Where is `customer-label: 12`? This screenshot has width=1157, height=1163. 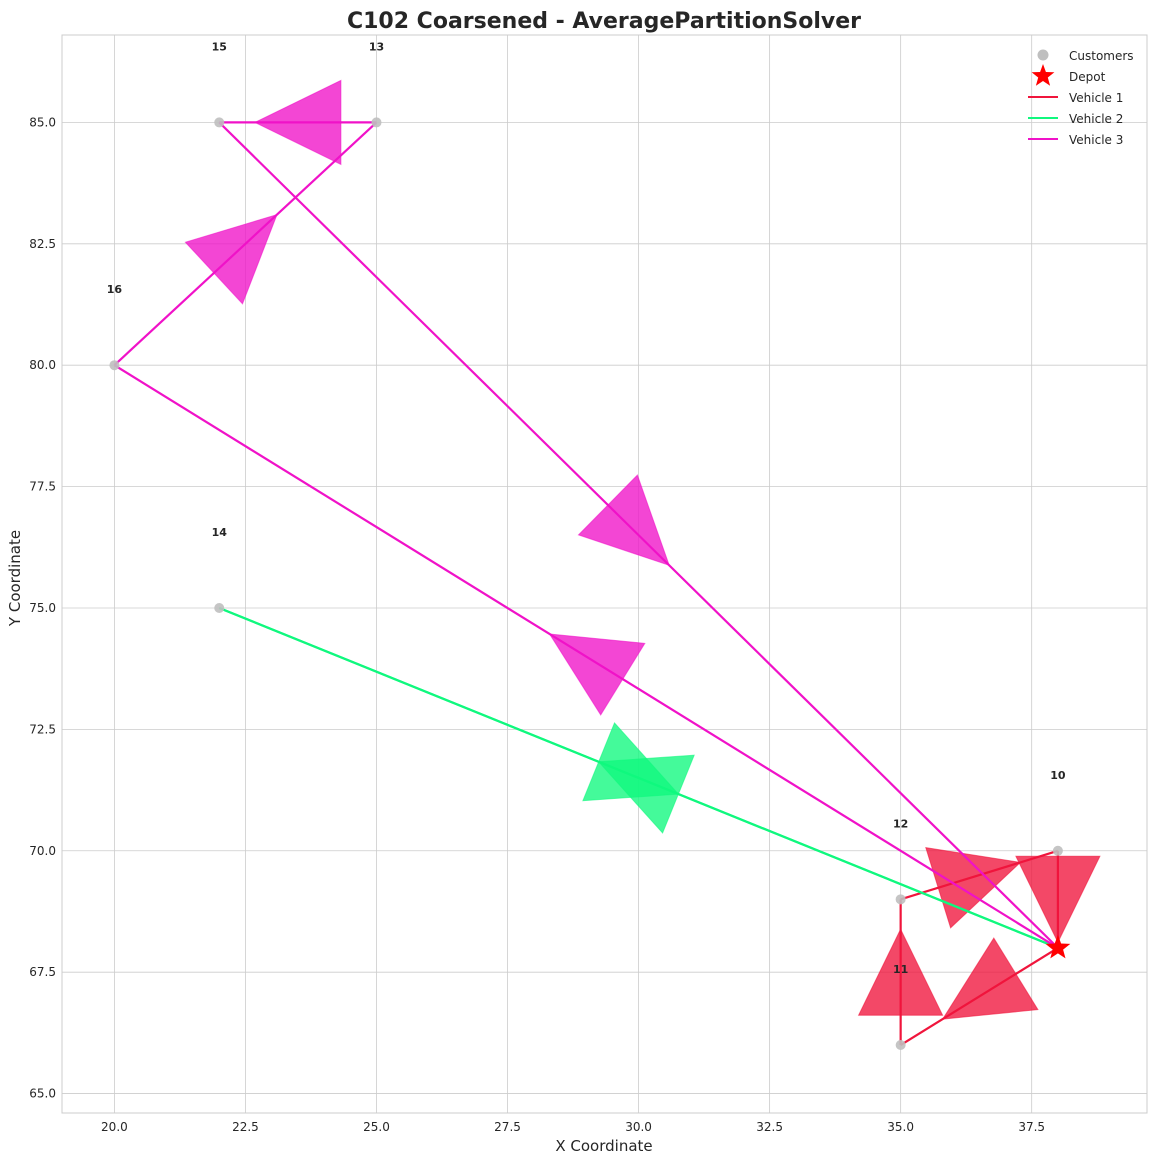 customer-label: 12 is located at coordinates (900, 823).